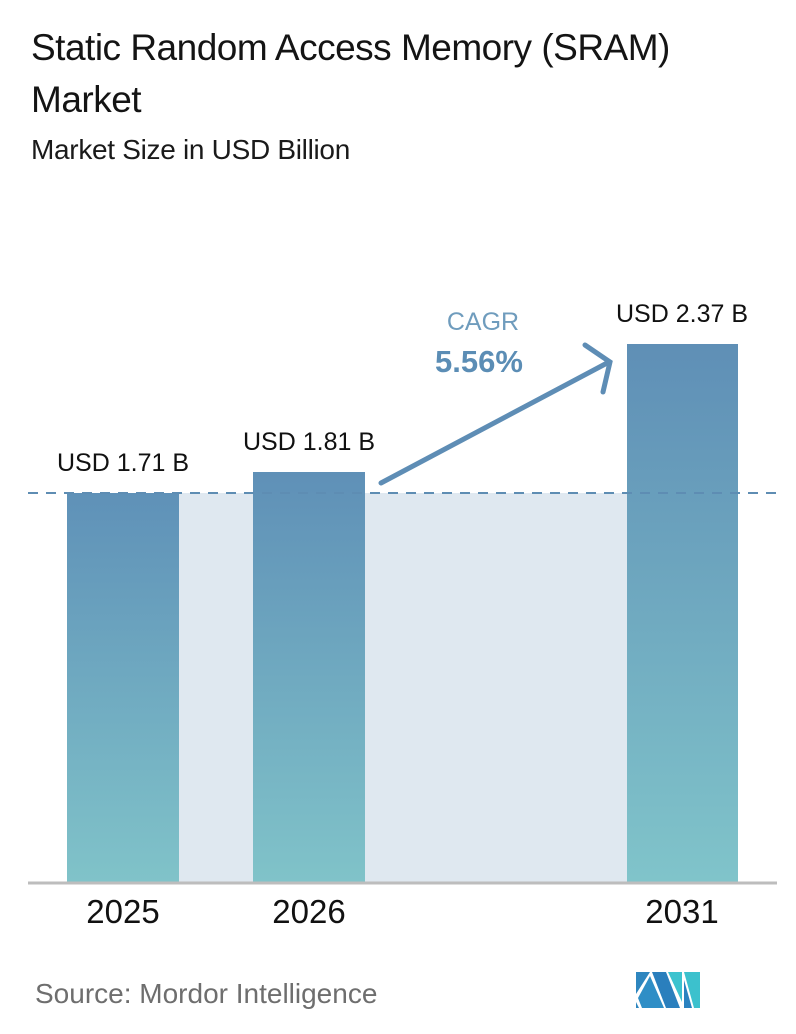 The height and width of the screenshot is (1034, 796). What do you see at coordinates (123, 463) in the screenshot?
I see `bar-label-2025: USD 1.71 B` at bounding box center [123, 463].